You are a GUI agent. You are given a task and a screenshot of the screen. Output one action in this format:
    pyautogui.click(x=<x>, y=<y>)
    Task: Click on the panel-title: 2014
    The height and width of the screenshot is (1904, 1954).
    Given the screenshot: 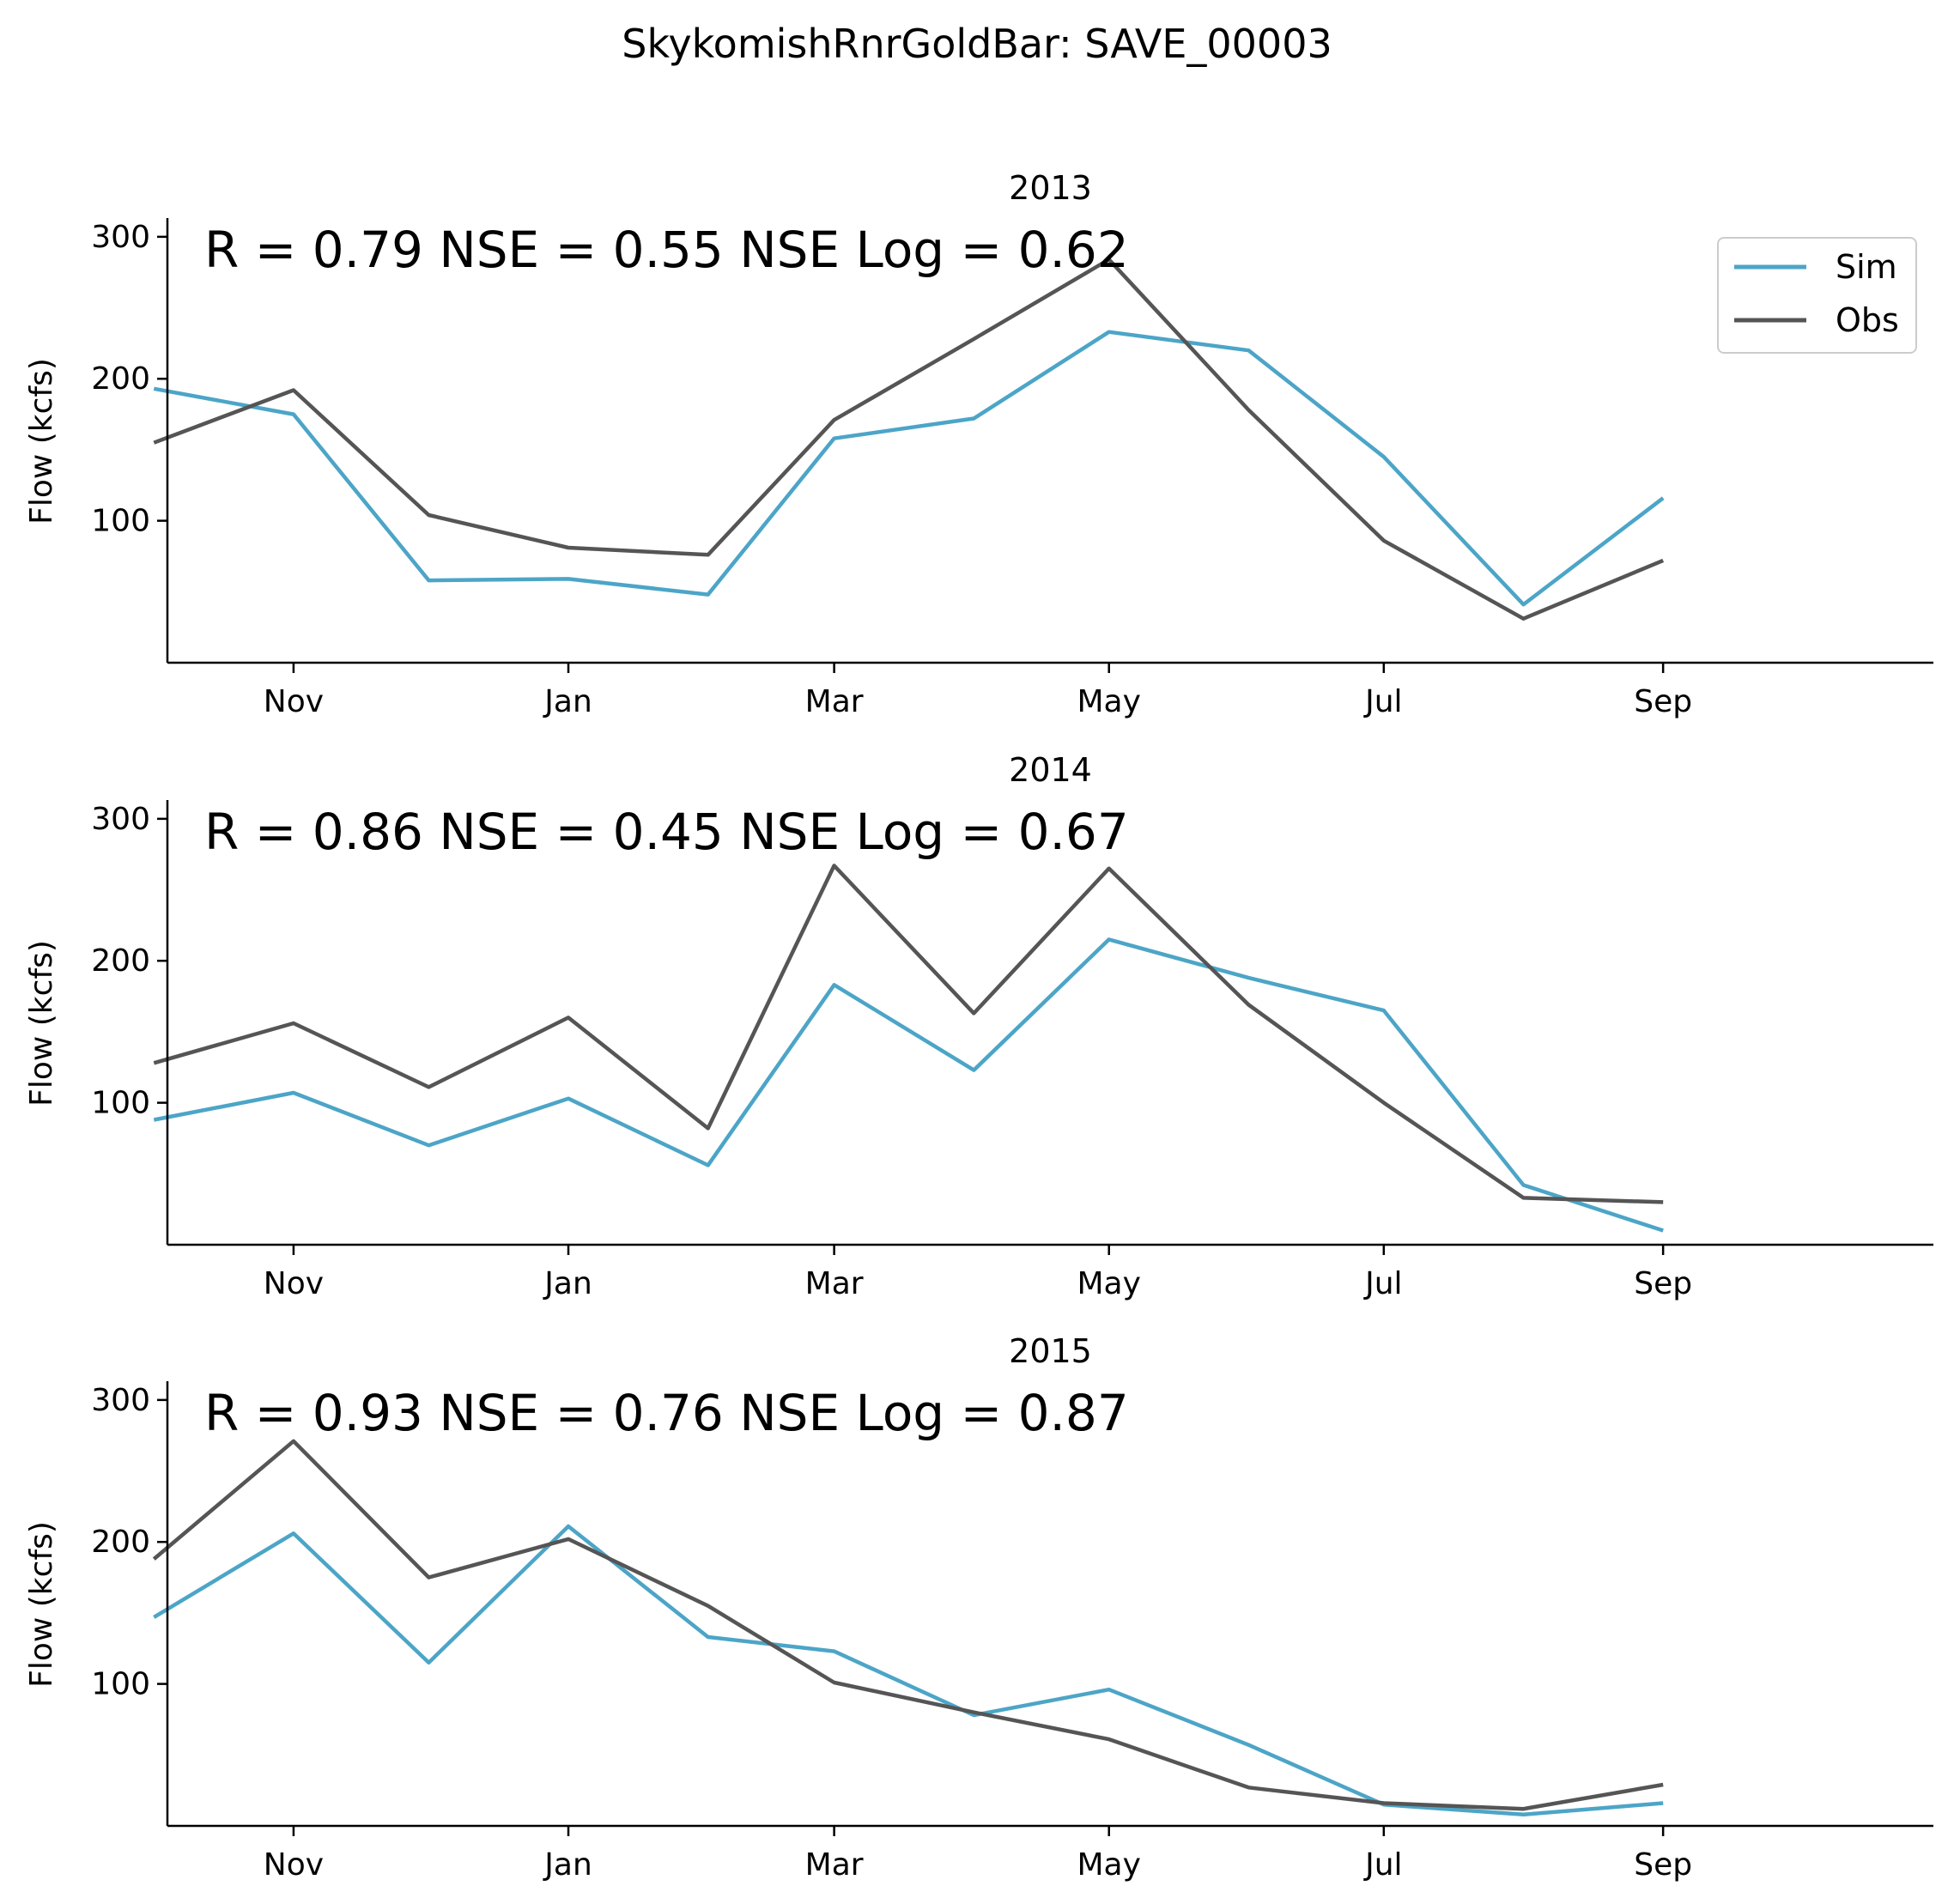 What is the action you would take?
    pyautogui.click(x=1050, y=770)
    